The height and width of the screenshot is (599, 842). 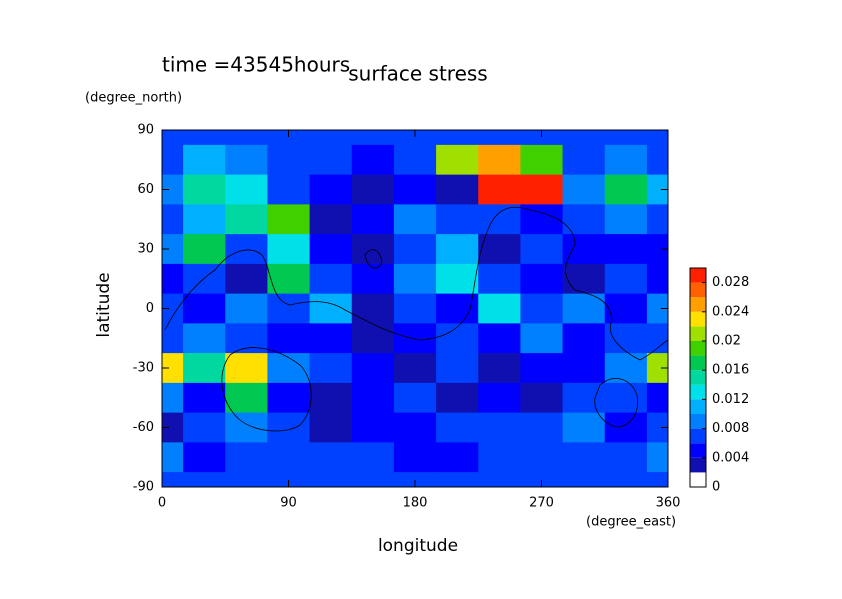 I want to click on y-tick-label: -60, so click(x=143, y=427).